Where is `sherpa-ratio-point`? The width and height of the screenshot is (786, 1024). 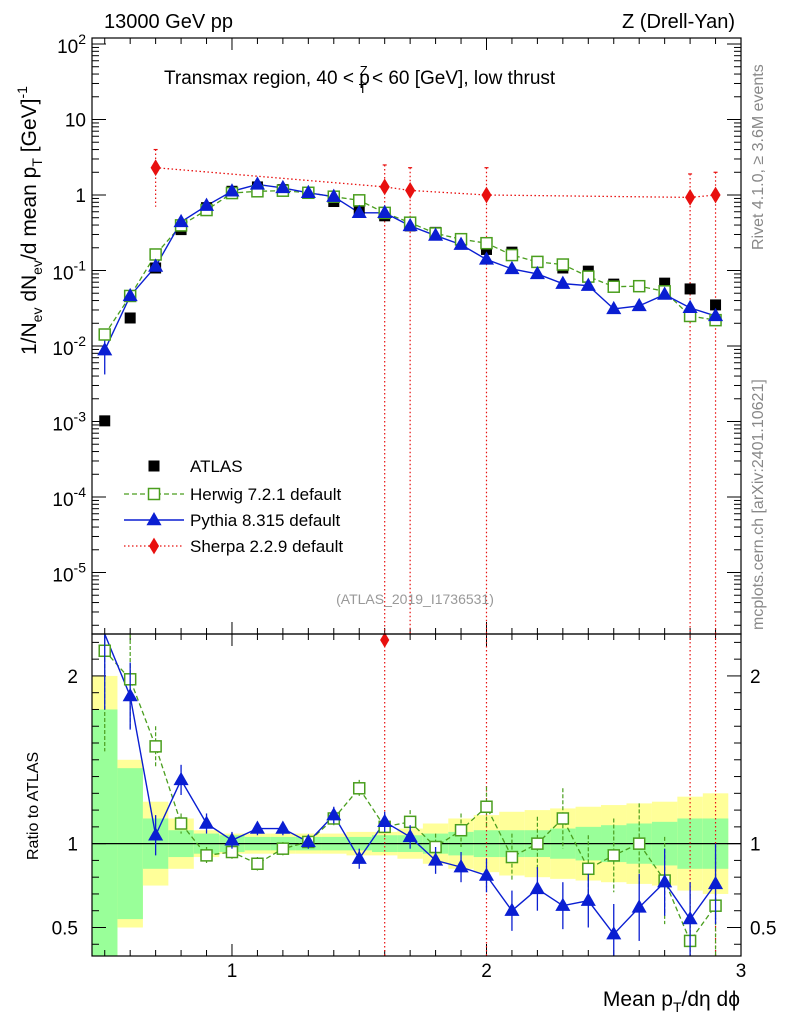 sherpa-ratio-point is located at coordinates (385, 640).